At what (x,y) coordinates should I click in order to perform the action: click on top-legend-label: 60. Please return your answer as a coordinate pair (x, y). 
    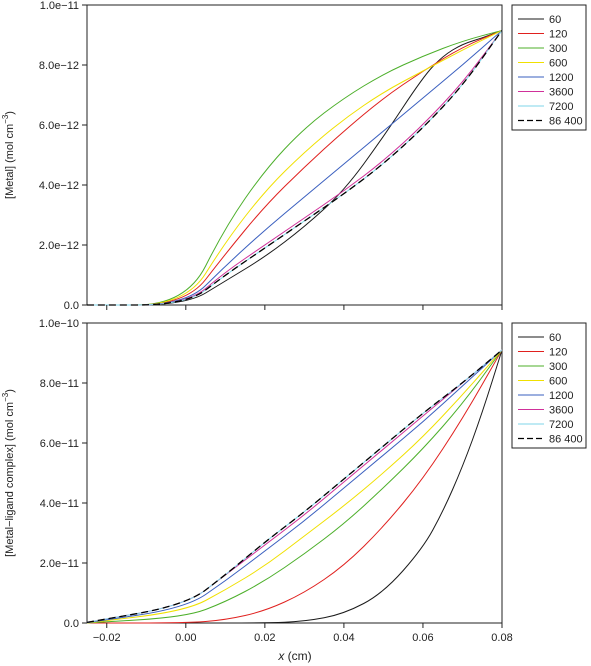
    Looking at the image, I should click on (555, 20).